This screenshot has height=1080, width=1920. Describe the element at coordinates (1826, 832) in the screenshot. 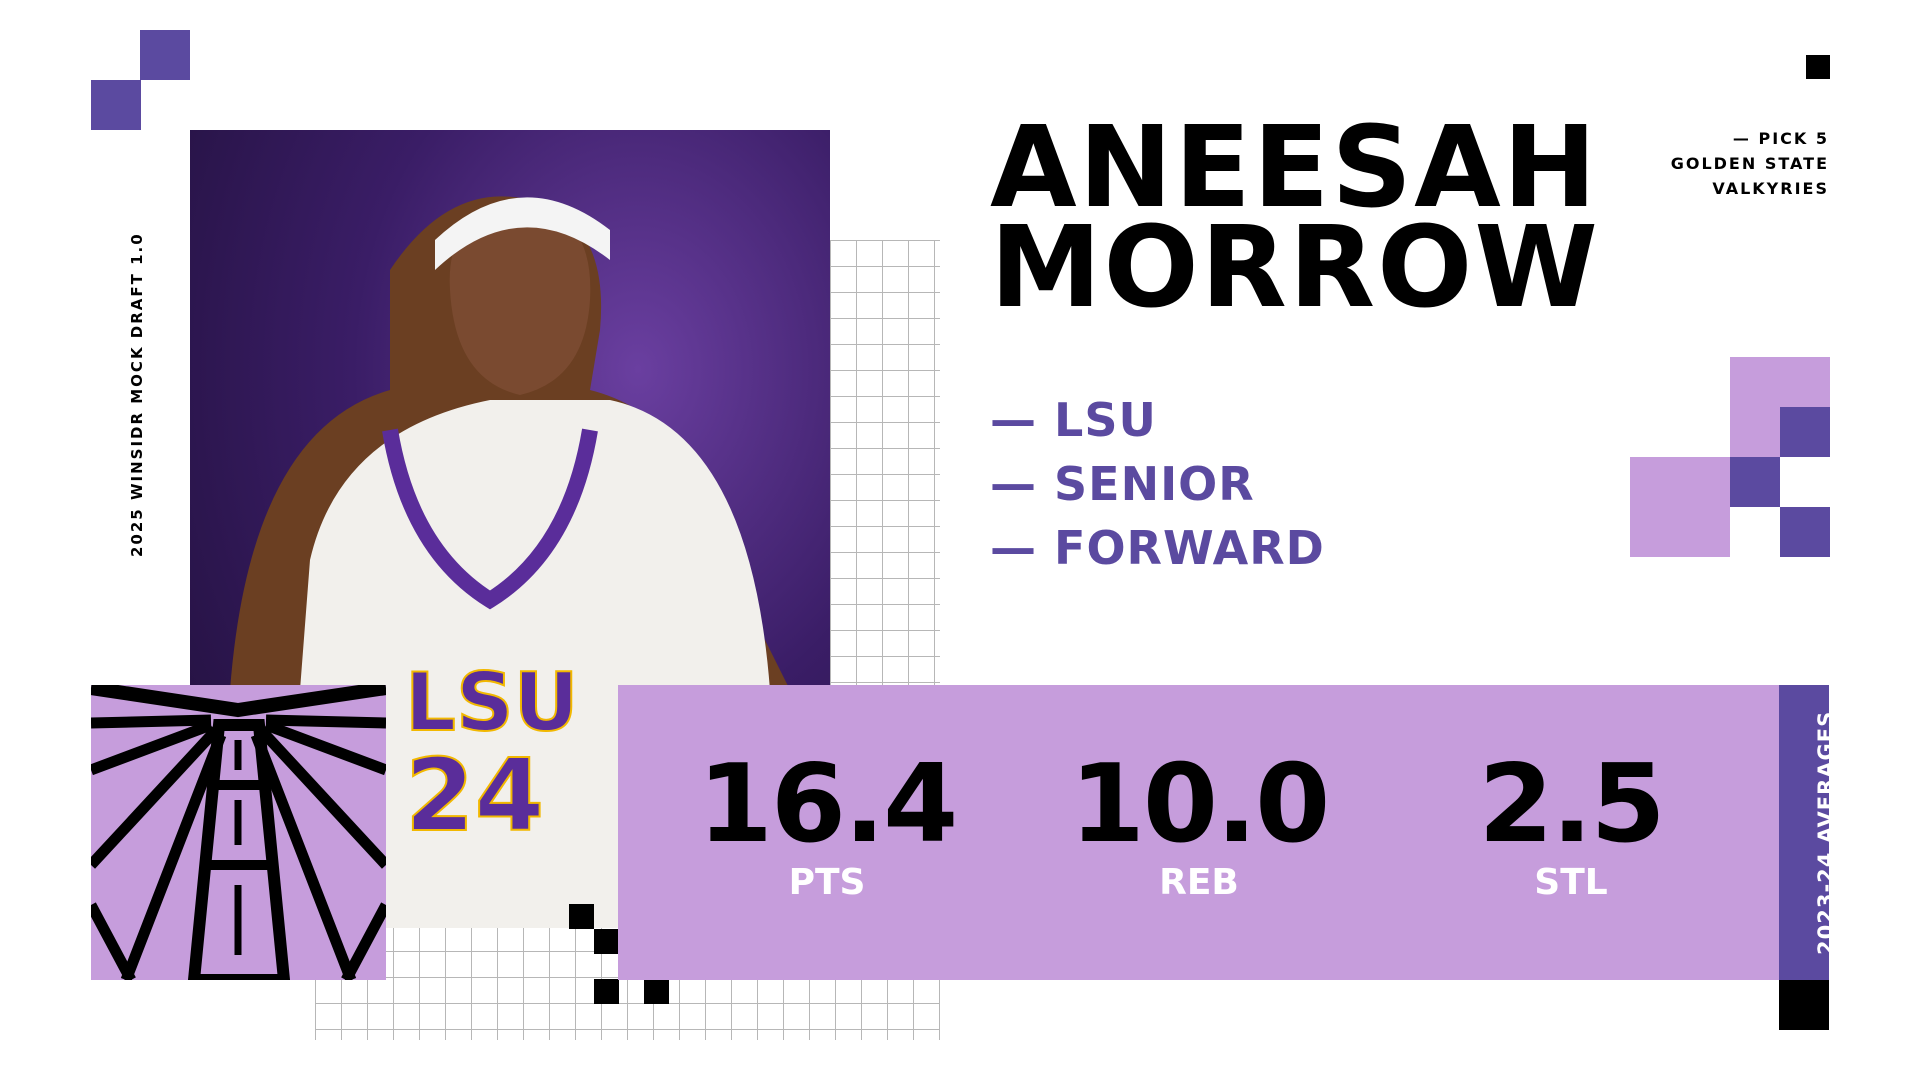

I see `averages-label: 2023-24 AVERAGES` at that location.